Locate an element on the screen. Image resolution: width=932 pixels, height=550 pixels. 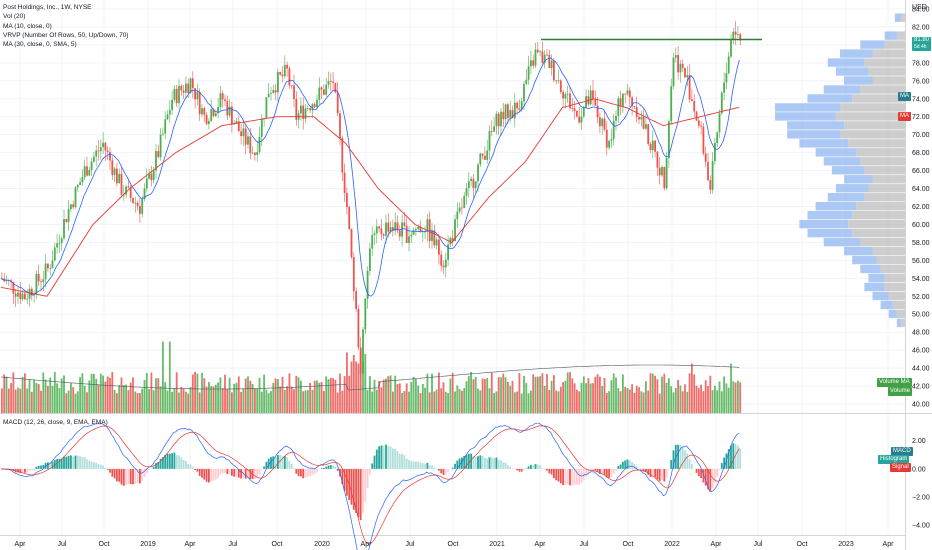
time-tick-label: Apr is located at coordinates (717, 544).